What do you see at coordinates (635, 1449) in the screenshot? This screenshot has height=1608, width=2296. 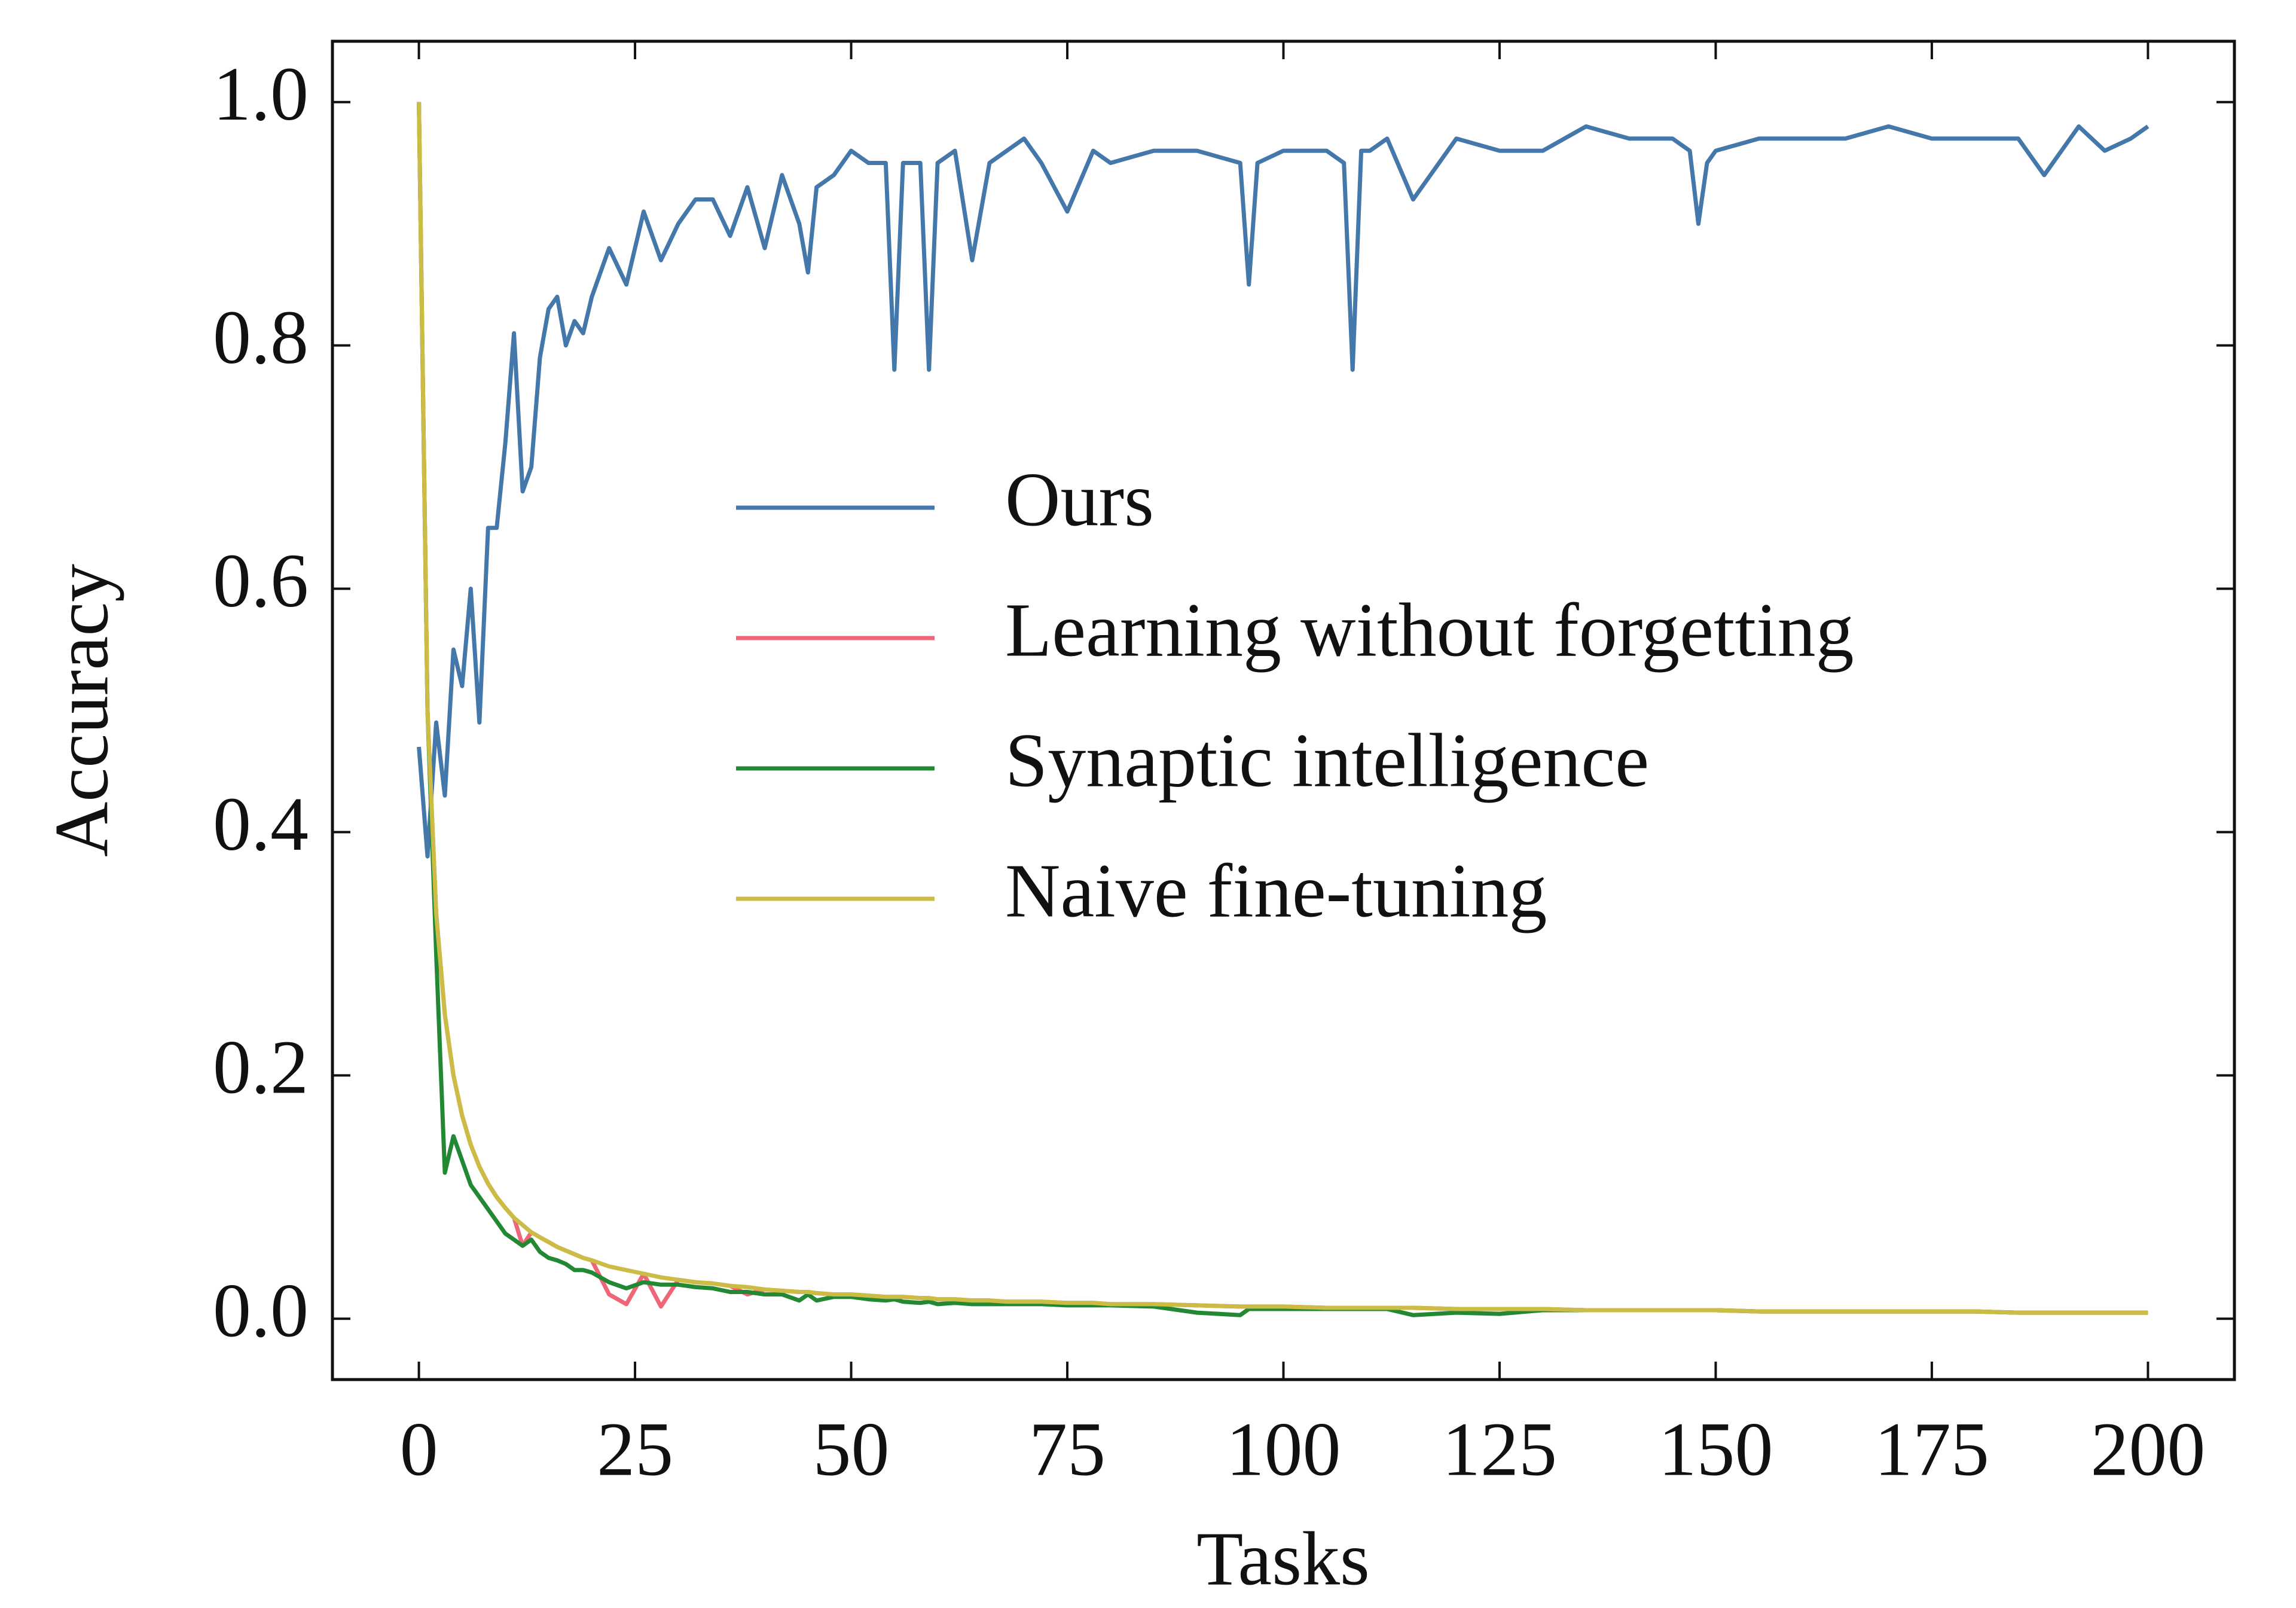 I see `x-tick-label: 25` at bounding box center [635, 1449].